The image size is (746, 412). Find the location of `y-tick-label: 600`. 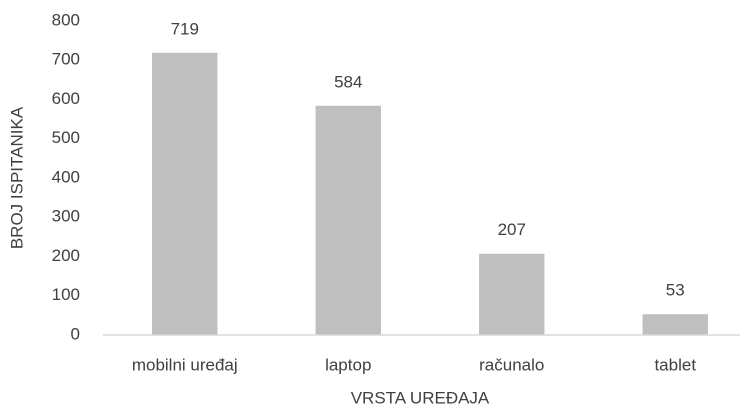

y-tick-label: 600 is located at coordinates (66, 98).